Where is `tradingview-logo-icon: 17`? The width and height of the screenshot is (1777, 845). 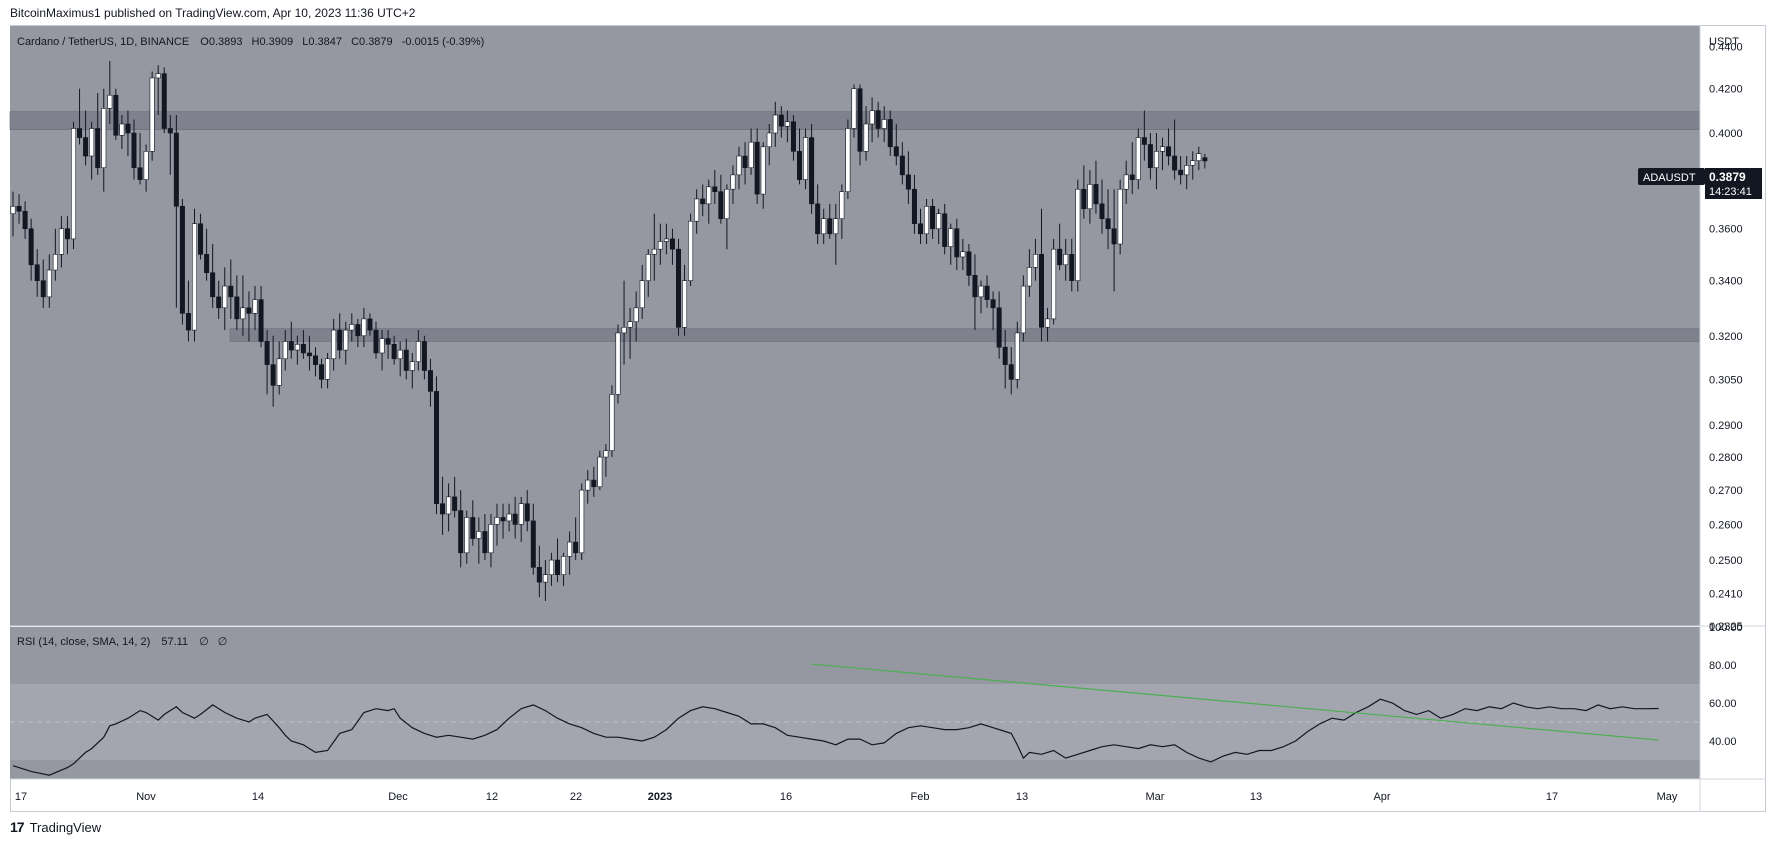 tradingview-logo-icon: 17 is located at coordinates (17, 827).